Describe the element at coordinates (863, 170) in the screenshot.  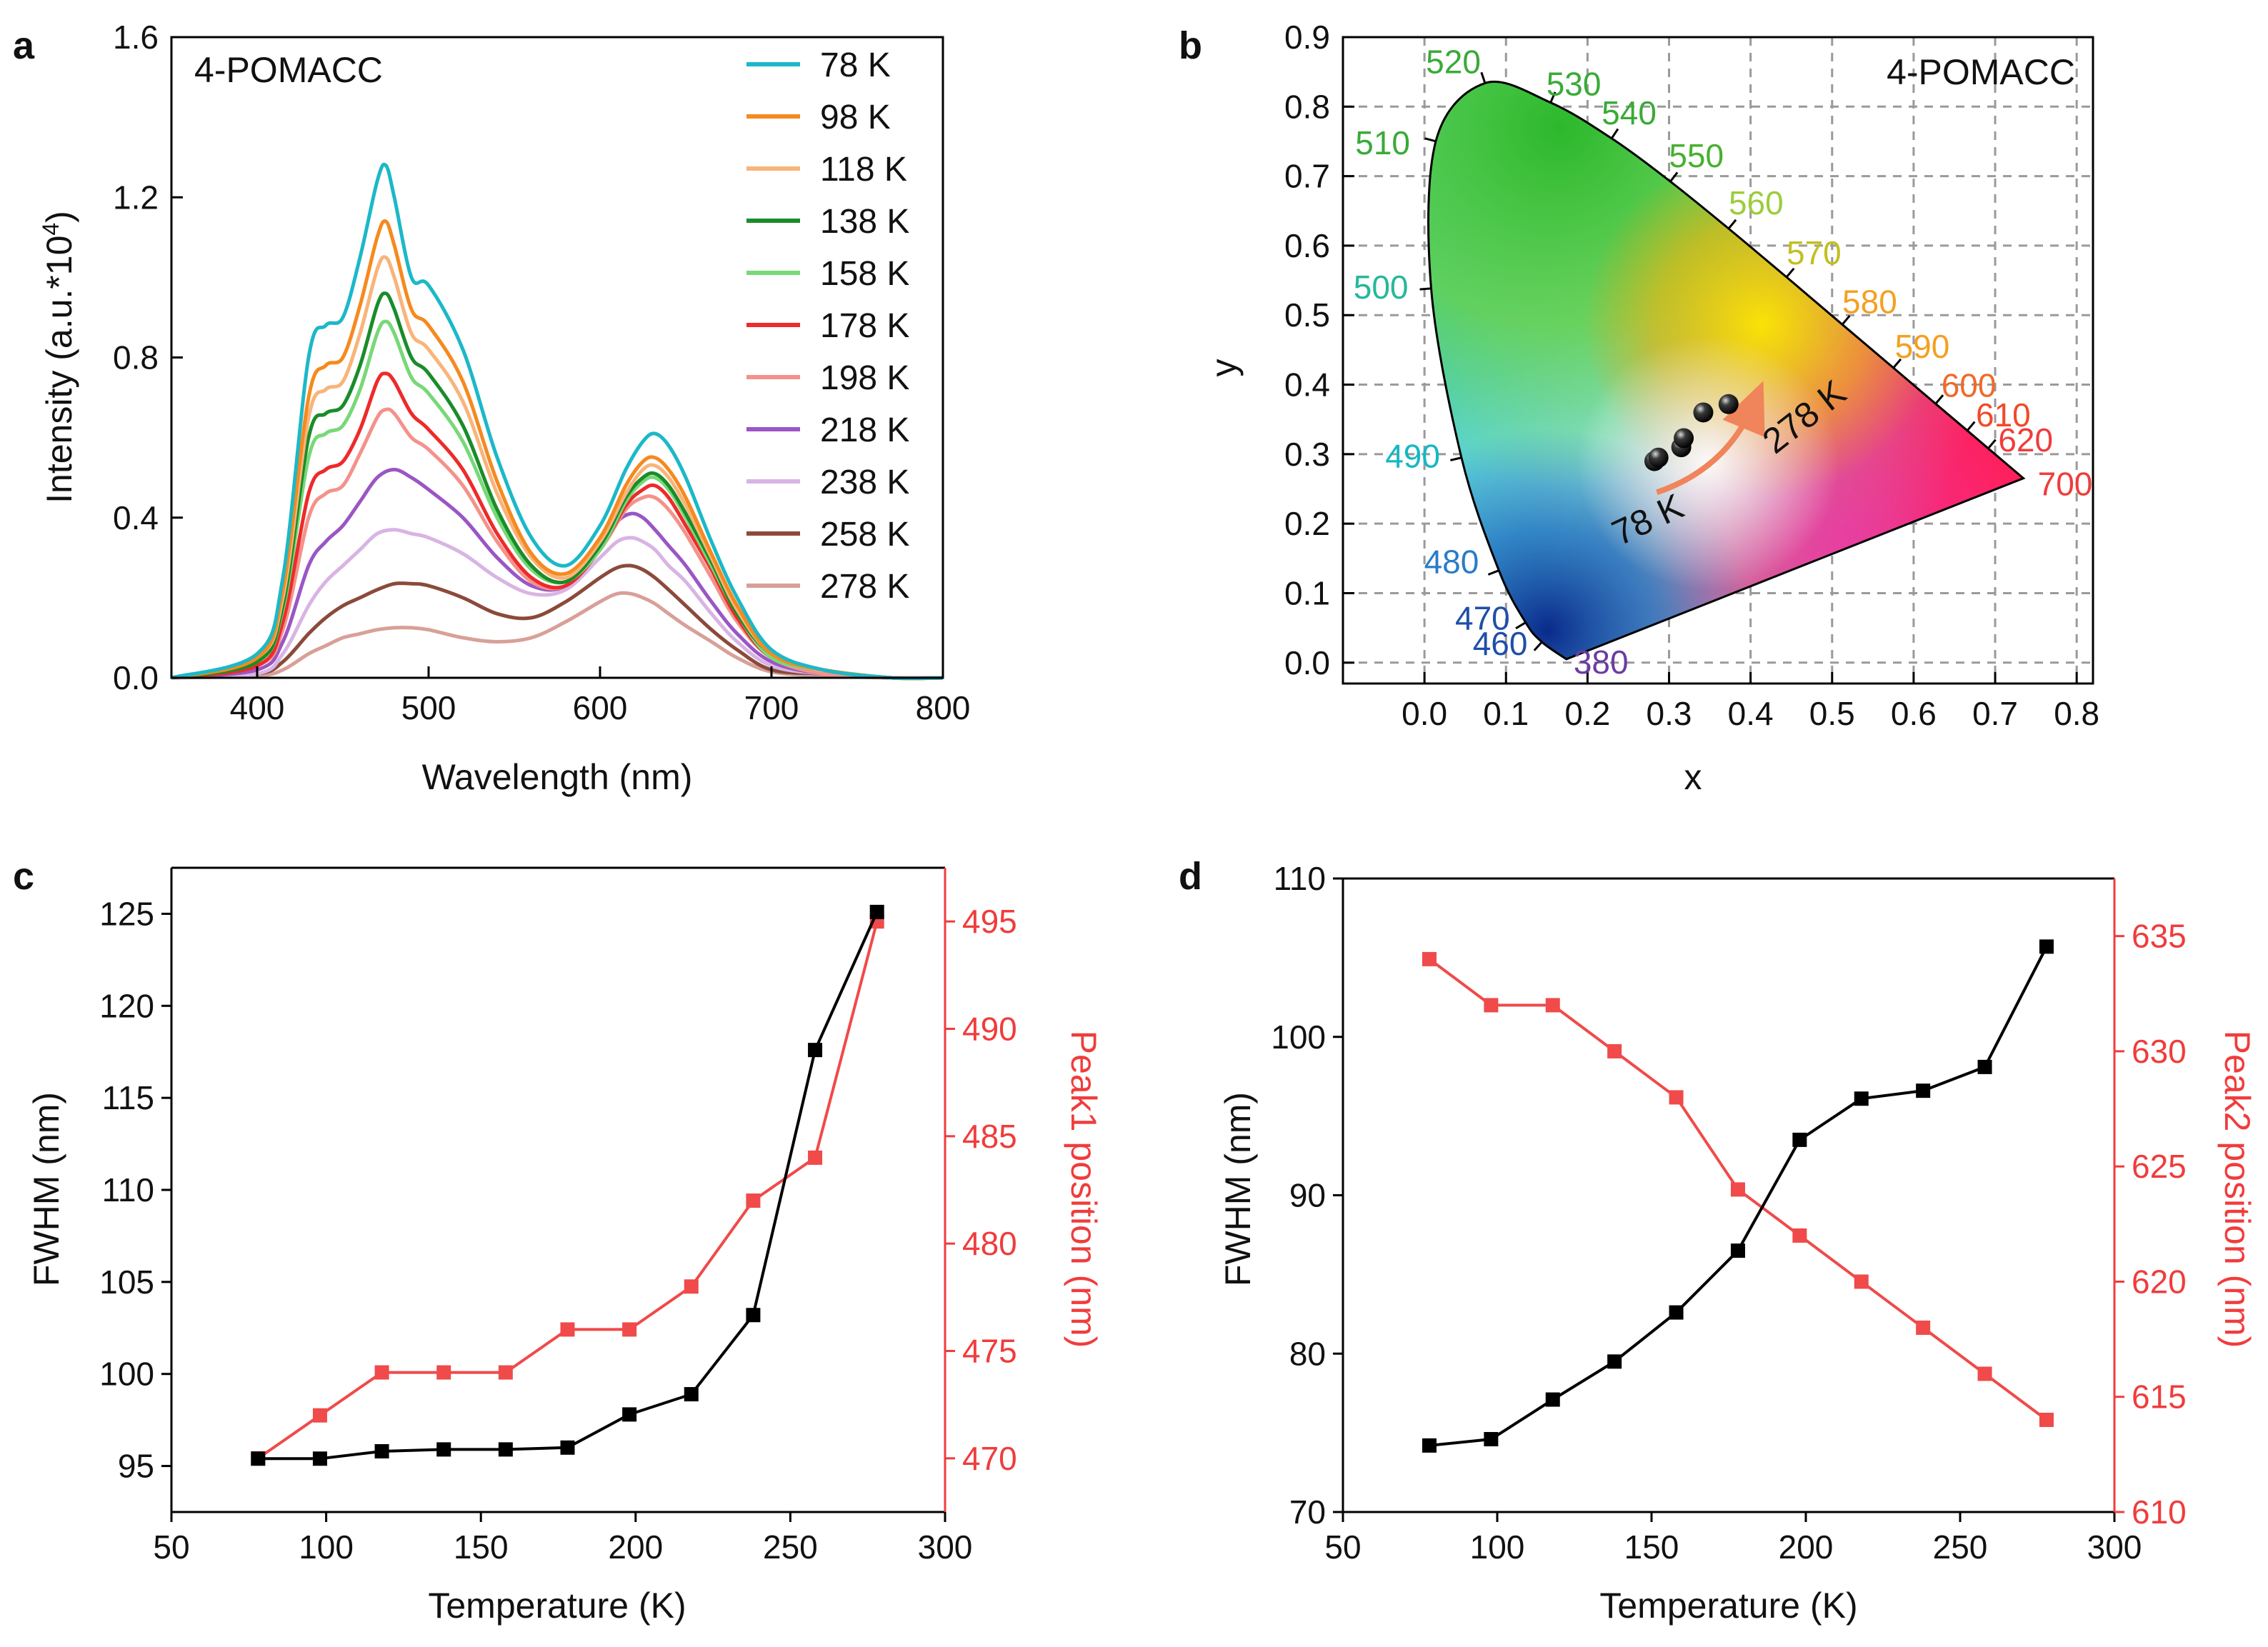
I see `legend-label: 118 K` at that location.